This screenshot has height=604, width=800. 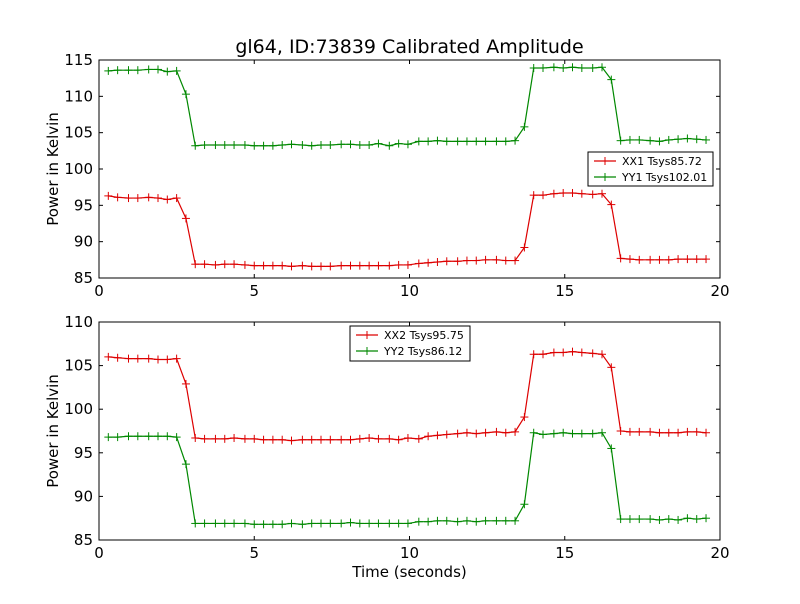 What do you see at coordinates (424, 335) in the screenshot?
I see `legend-label: XX2 Tsys95.75` at bounding box center [424, 335].